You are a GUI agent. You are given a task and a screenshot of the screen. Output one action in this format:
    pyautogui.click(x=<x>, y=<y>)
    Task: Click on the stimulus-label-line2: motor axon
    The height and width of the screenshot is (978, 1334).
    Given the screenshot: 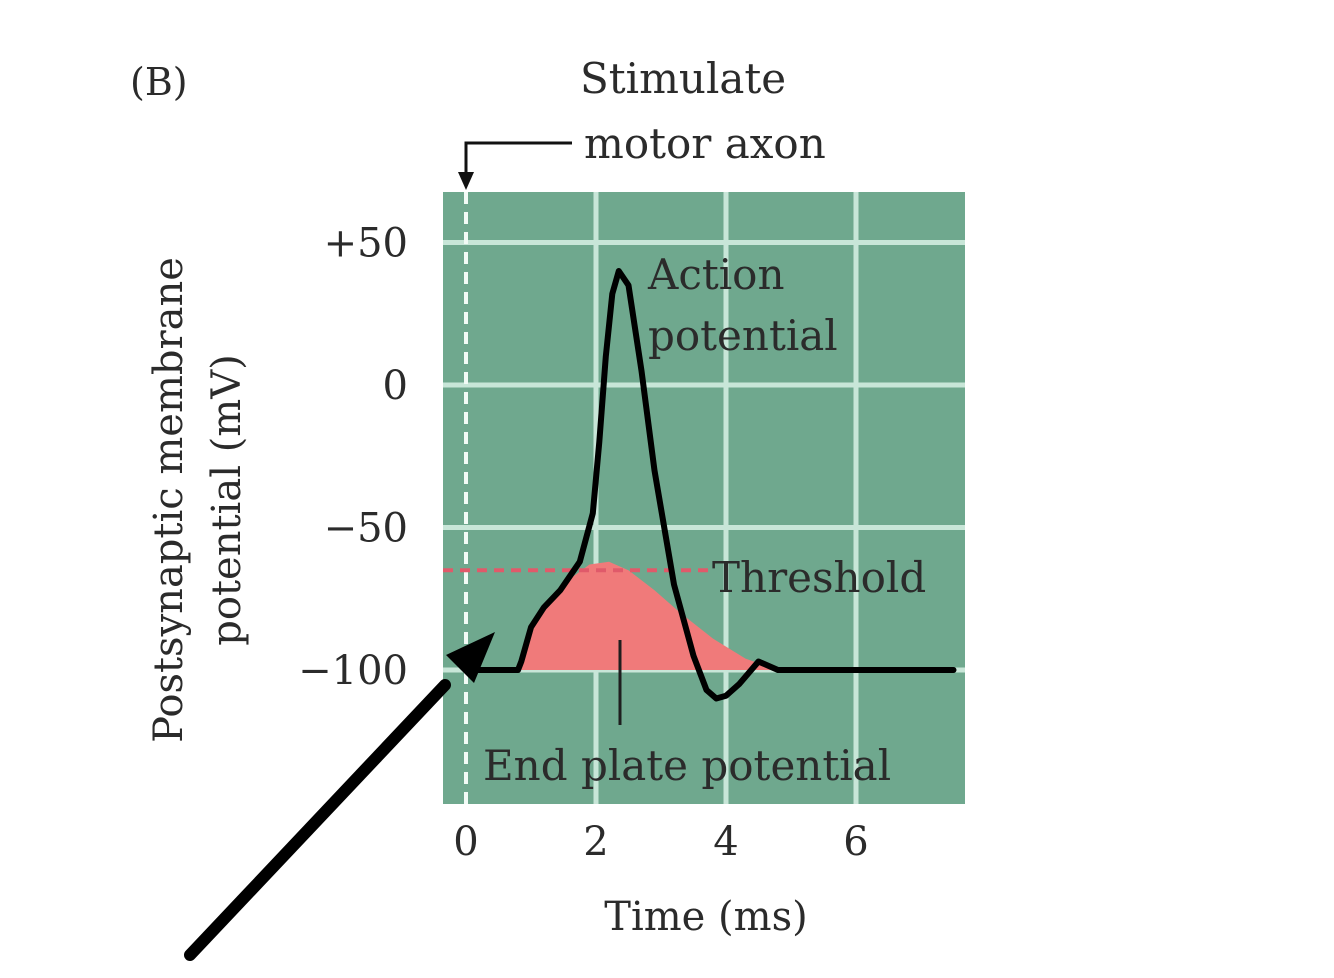 What is the action you would take?
    pyautogui.click(x=705, y=143)
    